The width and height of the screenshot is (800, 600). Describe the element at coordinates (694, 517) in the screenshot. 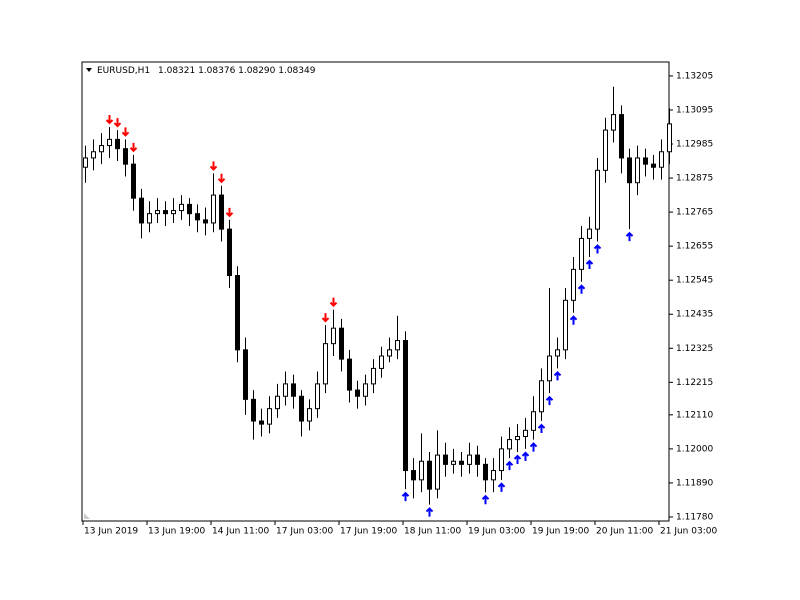

I see `y-tick-label: 1.11780` at that location.